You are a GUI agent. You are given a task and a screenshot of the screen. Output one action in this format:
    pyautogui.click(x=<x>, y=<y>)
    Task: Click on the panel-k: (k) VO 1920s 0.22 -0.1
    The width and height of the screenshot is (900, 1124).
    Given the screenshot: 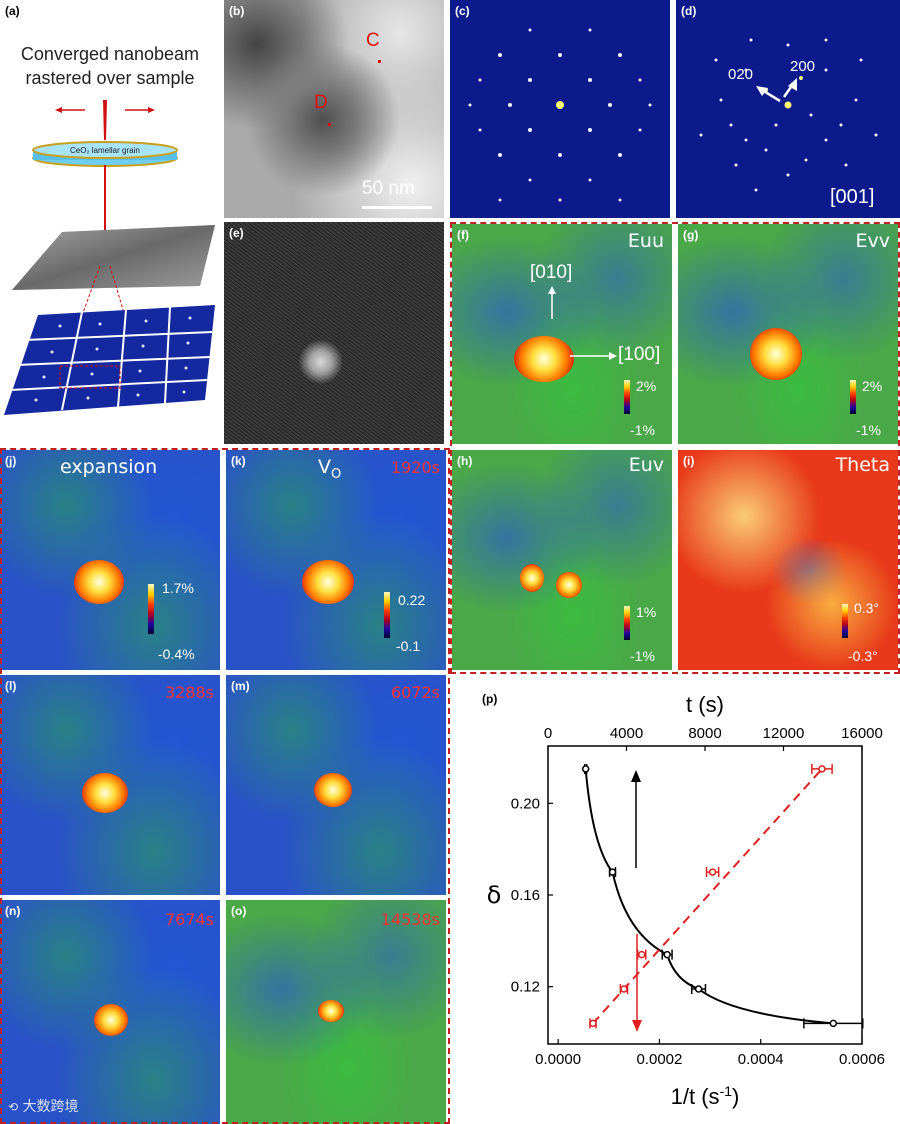 What is the action you would take?
    pyautogui.click(x=336, y=560)
    